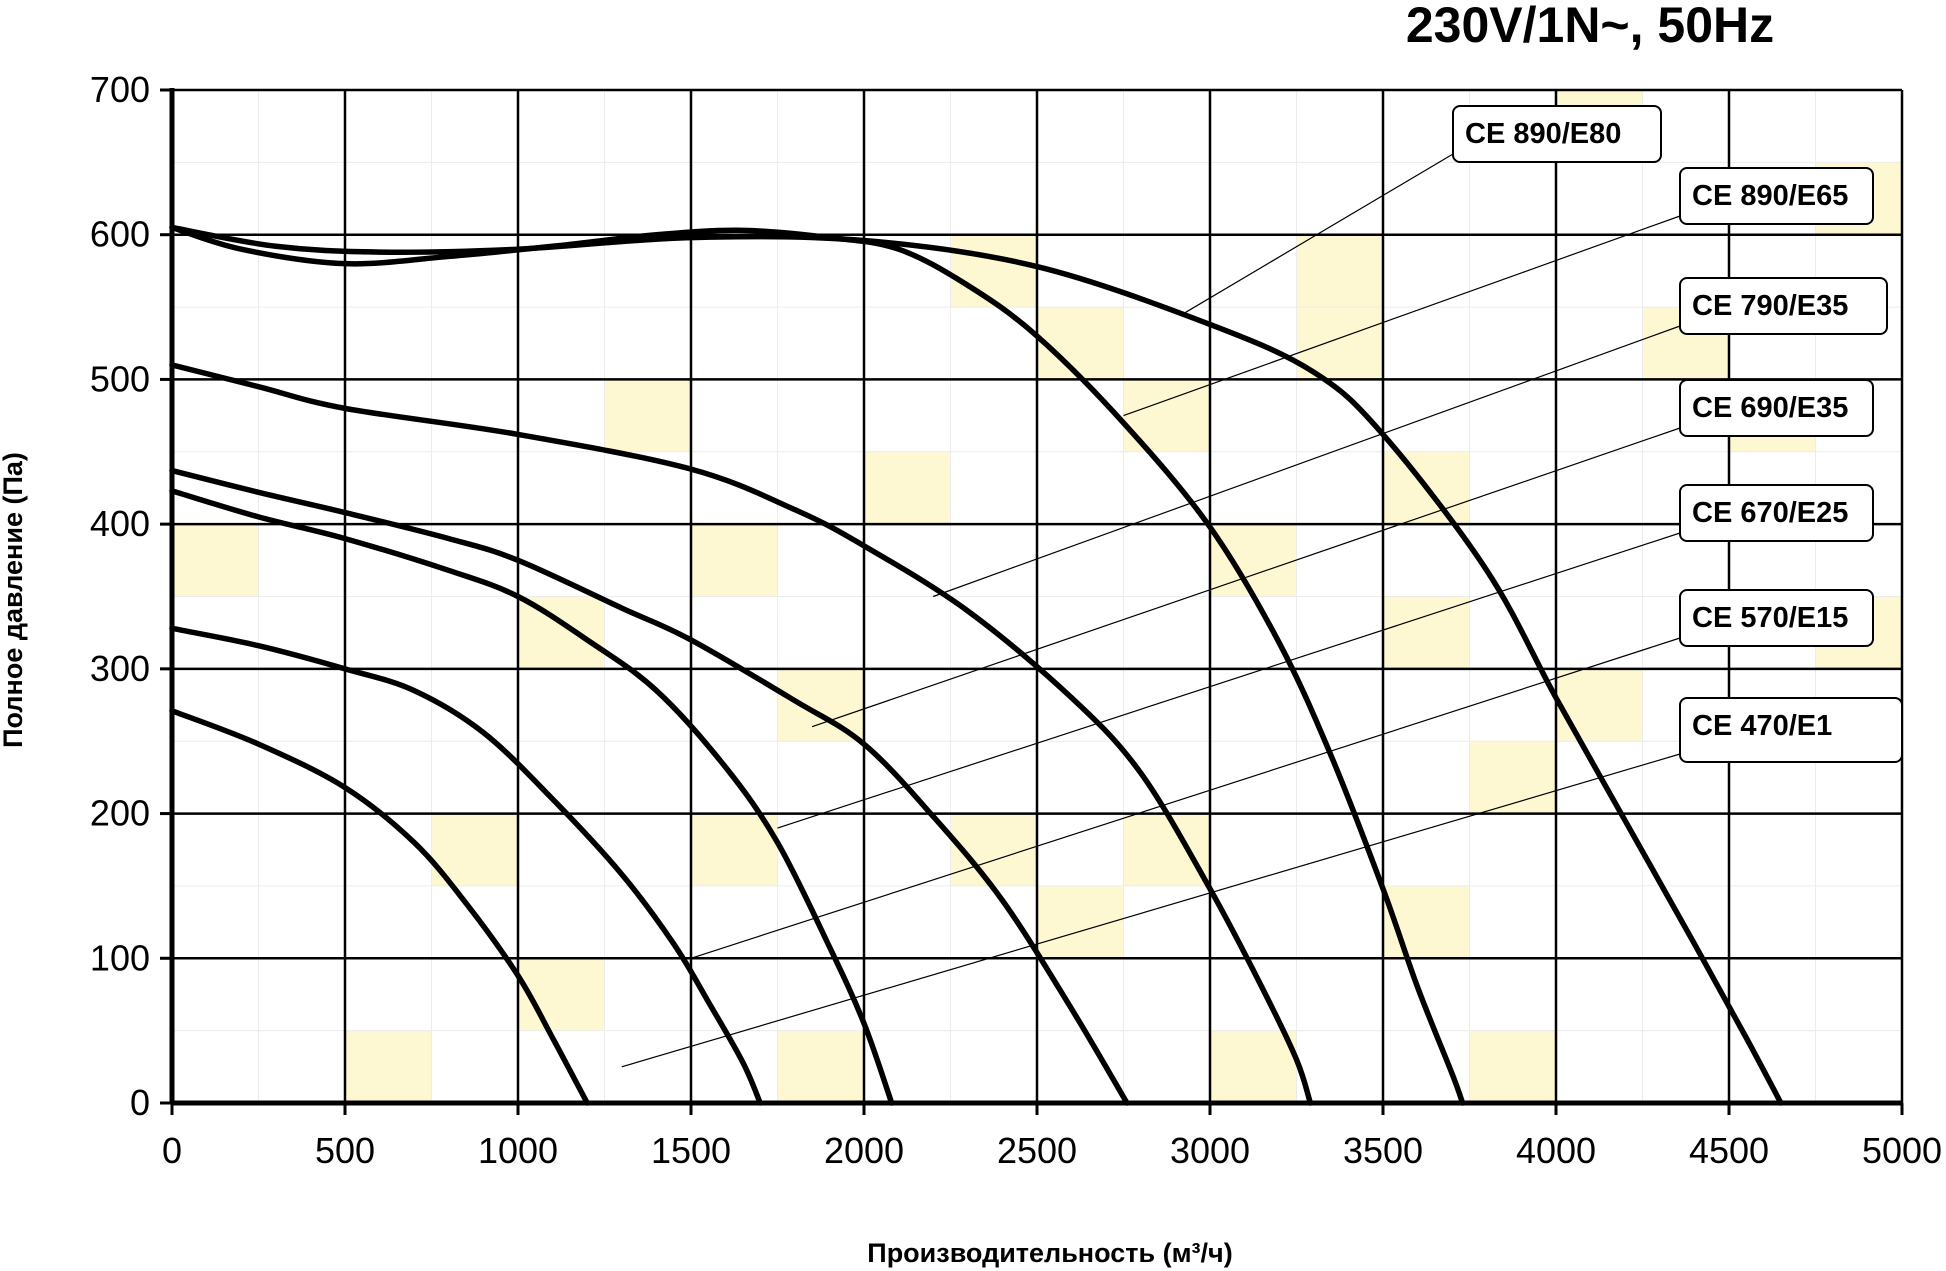 The height and width of the screenshot is (1271, 1946). I want to click on series-label: CE 890/E80, so click(1543, 134).